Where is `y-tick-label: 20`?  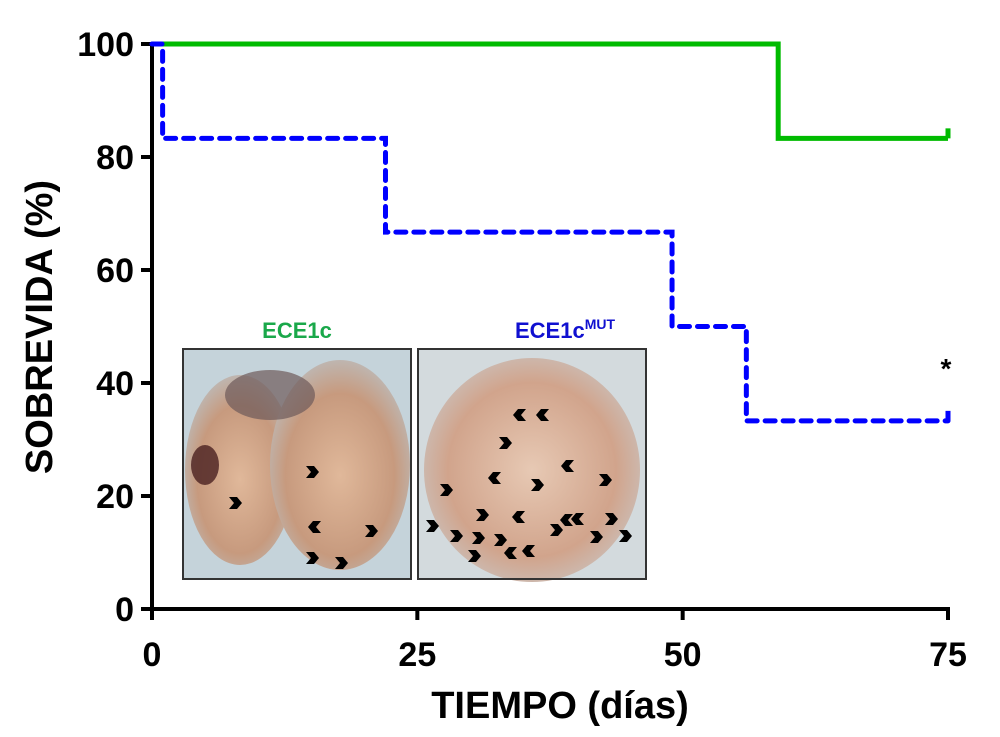
y-tick-label: 20 is located at coordinates (115, 497).